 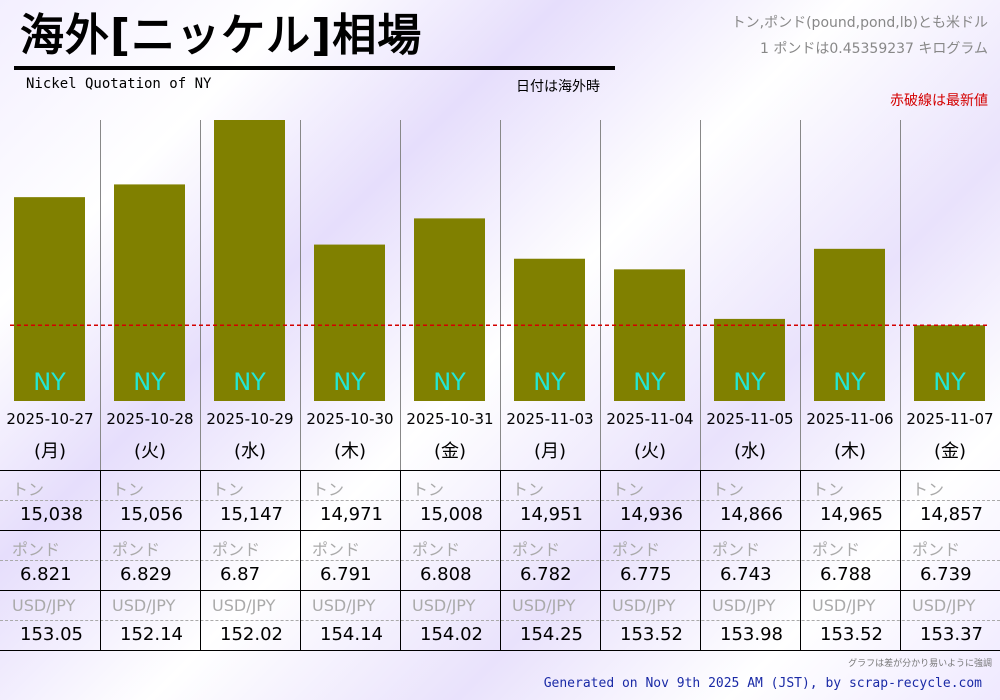 What do you see at coordinates (846, 574) in the screenshot?
I see `table-value: 6.788` at bounding box center [846, 574].